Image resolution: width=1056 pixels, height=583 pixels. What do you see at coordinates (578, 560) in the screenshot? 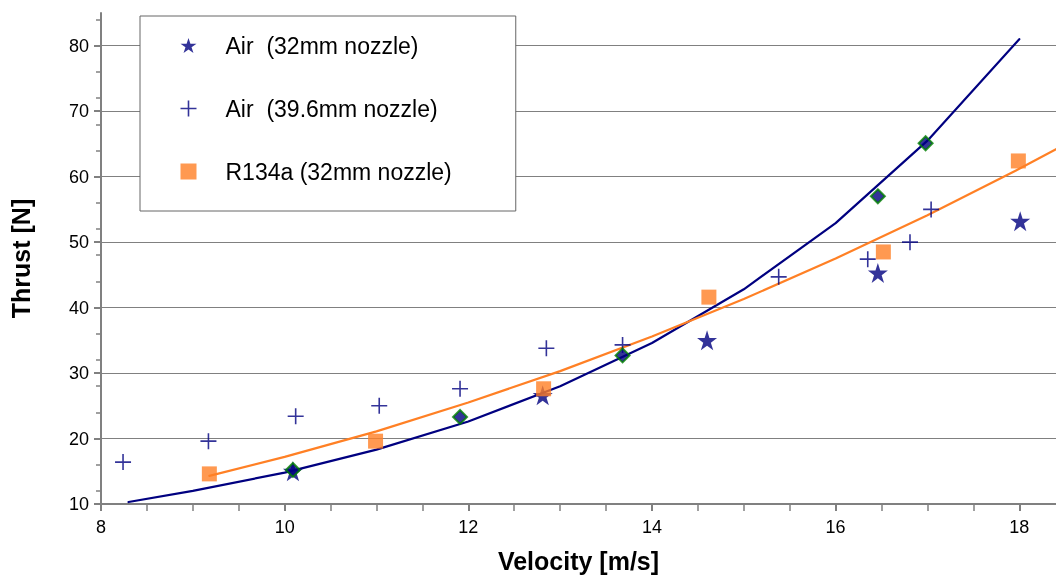
I see `x-axis-title: Velocity [m/s]` at bounding box center [578, 560].